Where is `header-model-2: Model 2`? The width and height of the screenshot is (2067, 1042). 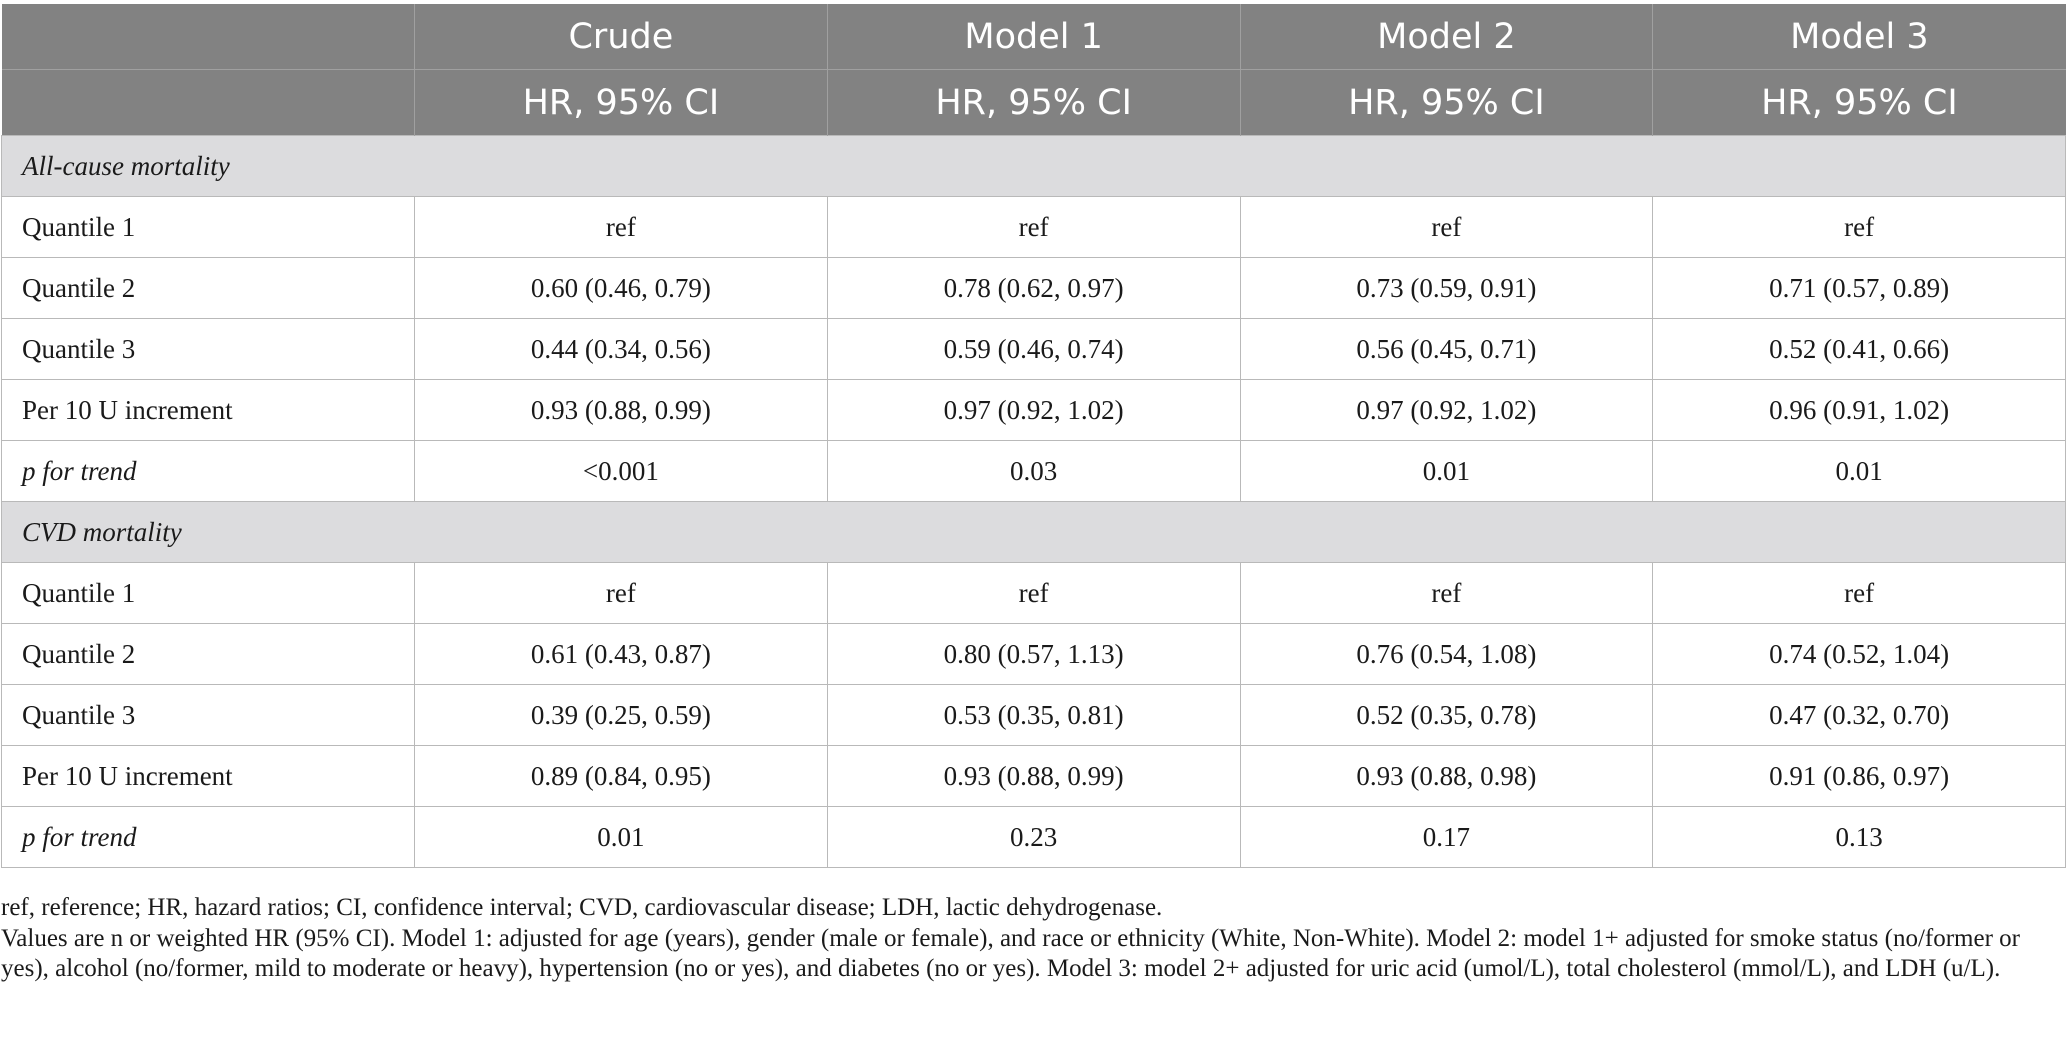
header-model-2: Model 2 is located at coordinates (1446, 37).